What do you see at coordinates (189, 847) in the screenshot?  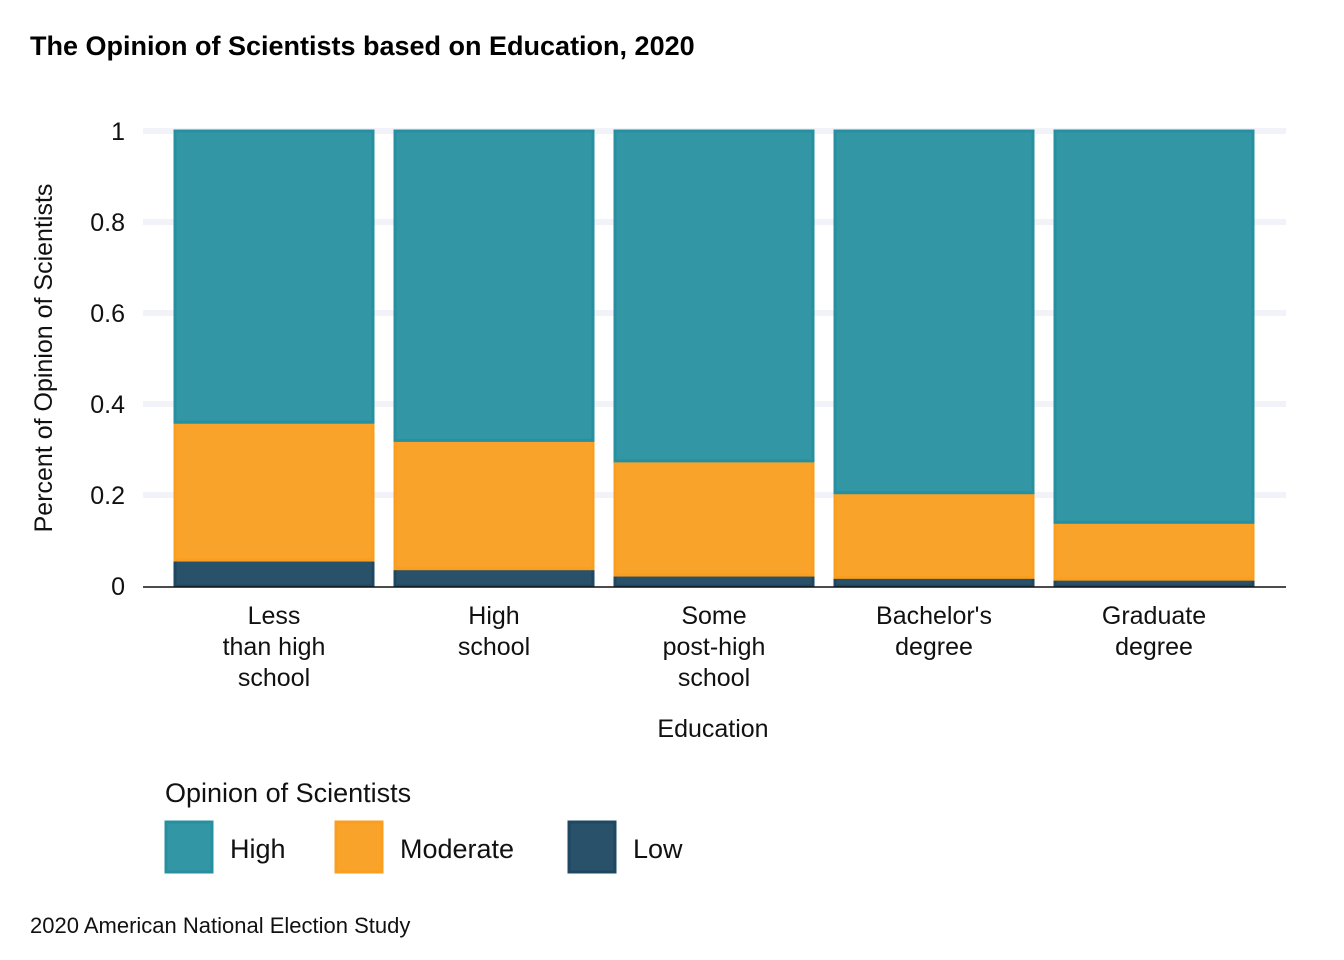 I see `legend-swatch-high` at bounding box center [189, 847].